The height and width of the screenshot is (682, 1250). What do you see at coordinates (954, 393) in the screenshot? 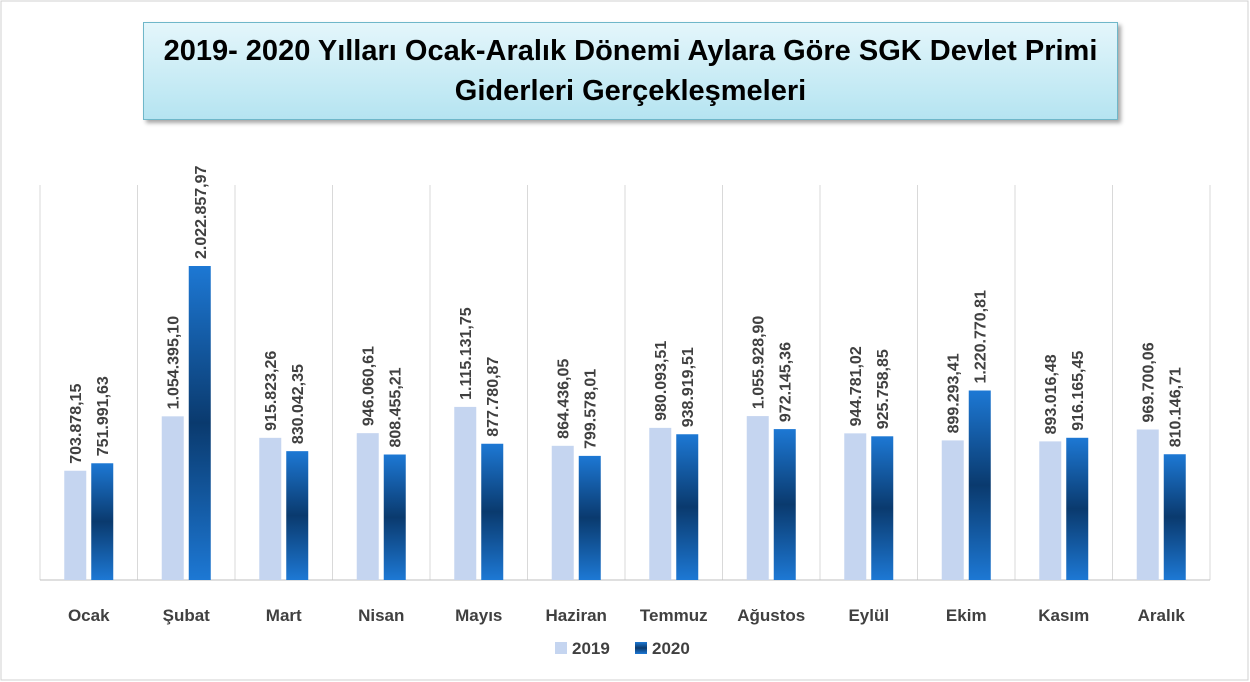
I see `value-label: 899.293,41` at bounding box center [954, 393].